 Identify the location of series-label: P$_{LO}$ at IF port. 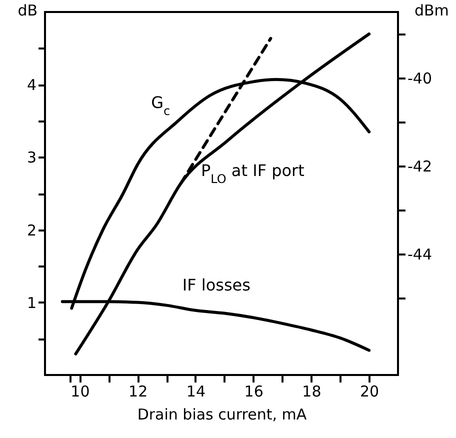
(252, 173).